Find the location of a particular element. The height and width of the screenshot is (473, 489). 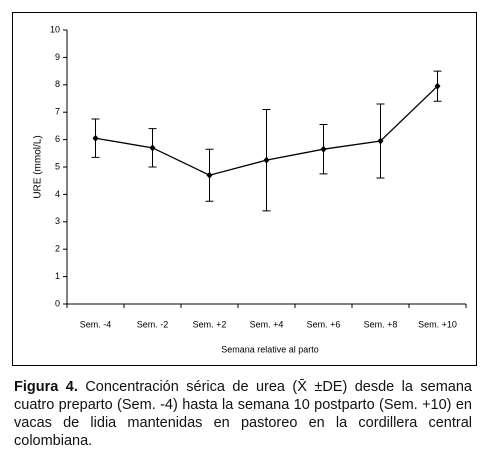

y-tick-label: 4 is located at coordinates (57, 194).